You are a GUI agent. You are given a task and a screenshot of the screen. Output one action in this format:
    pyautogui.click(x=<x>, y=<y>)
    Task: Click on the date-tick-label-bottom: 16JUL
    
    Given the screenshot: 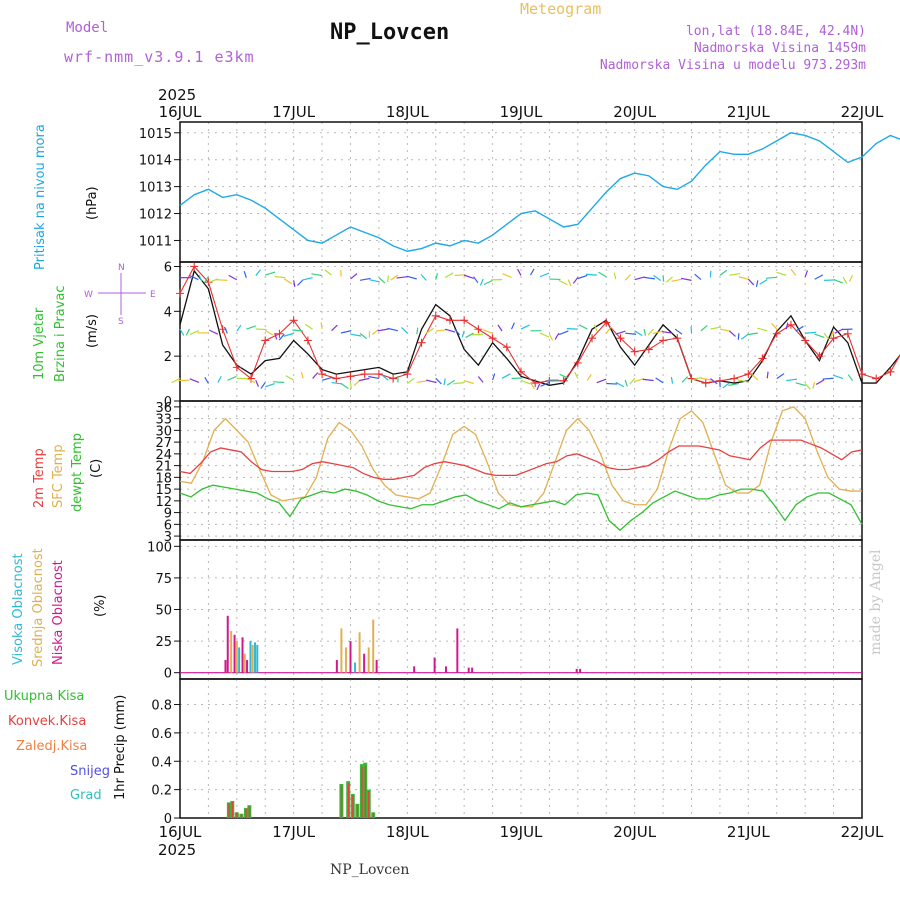 What is the action you would take?
    pyautogui.click(x=180, y=832)
    